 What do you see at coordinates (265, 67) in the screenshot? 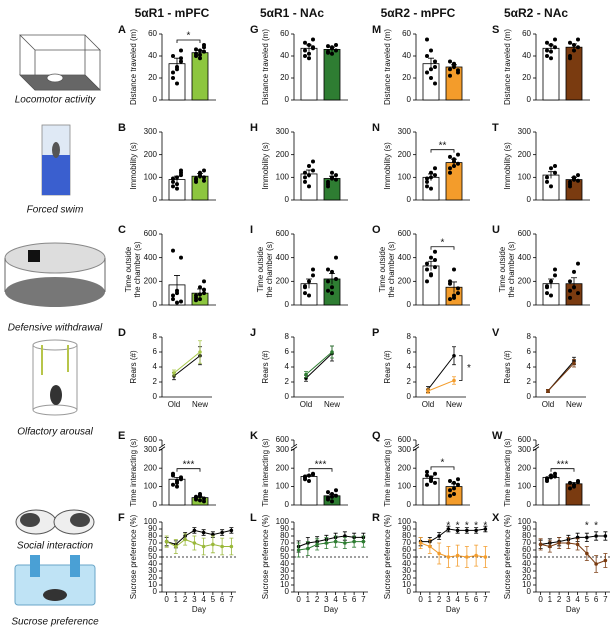
I see `y-axis-label: Distance traveled (m)` at bounding box center [265, 67].